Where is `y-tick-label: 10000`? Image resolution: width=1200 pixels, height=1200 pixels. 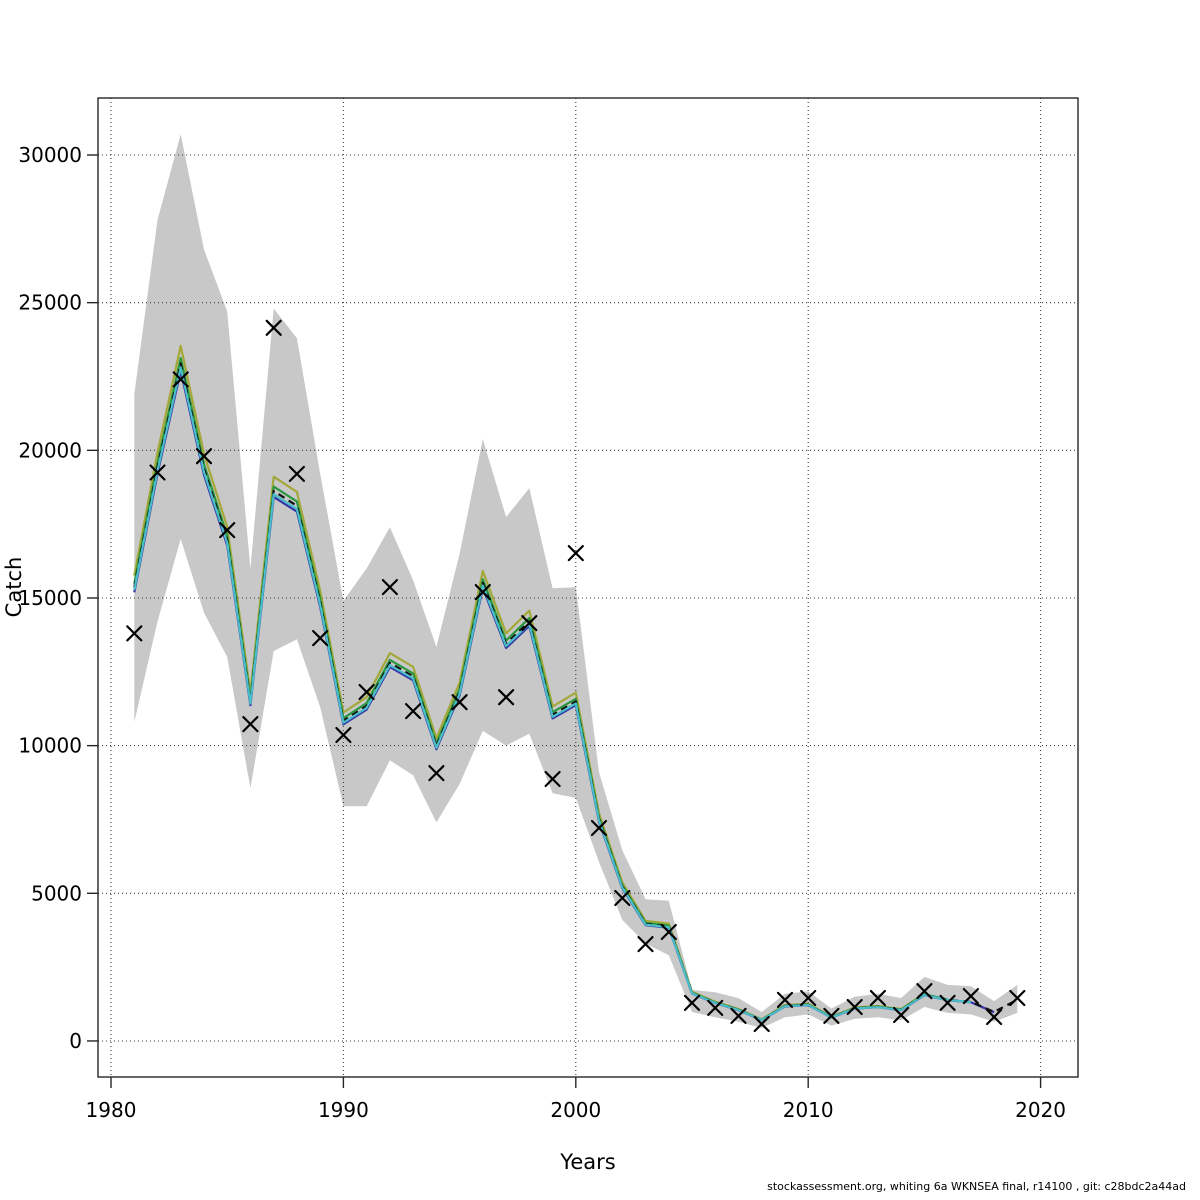 y-tick-label: 10000 is located at coordinates (50, 746).